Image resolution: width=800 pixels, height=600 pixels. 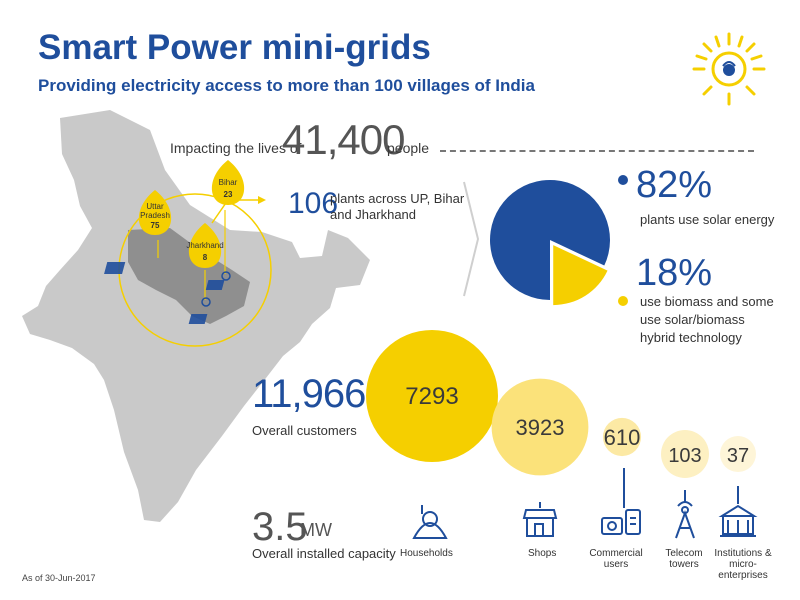 I want to click on customers-label: Overall customers, so click(x=304, y=430).